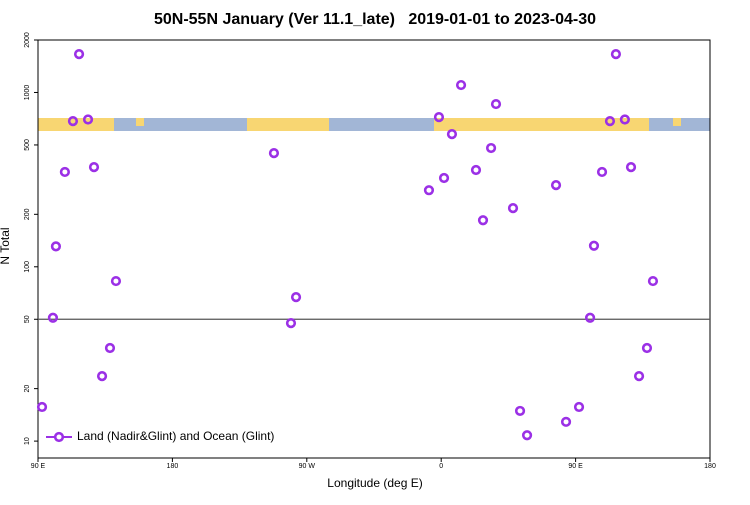 The width and height of the screenshot is (750, 505). I want to click on x-axis-label: Longitude (deg E), so click(374, 483).